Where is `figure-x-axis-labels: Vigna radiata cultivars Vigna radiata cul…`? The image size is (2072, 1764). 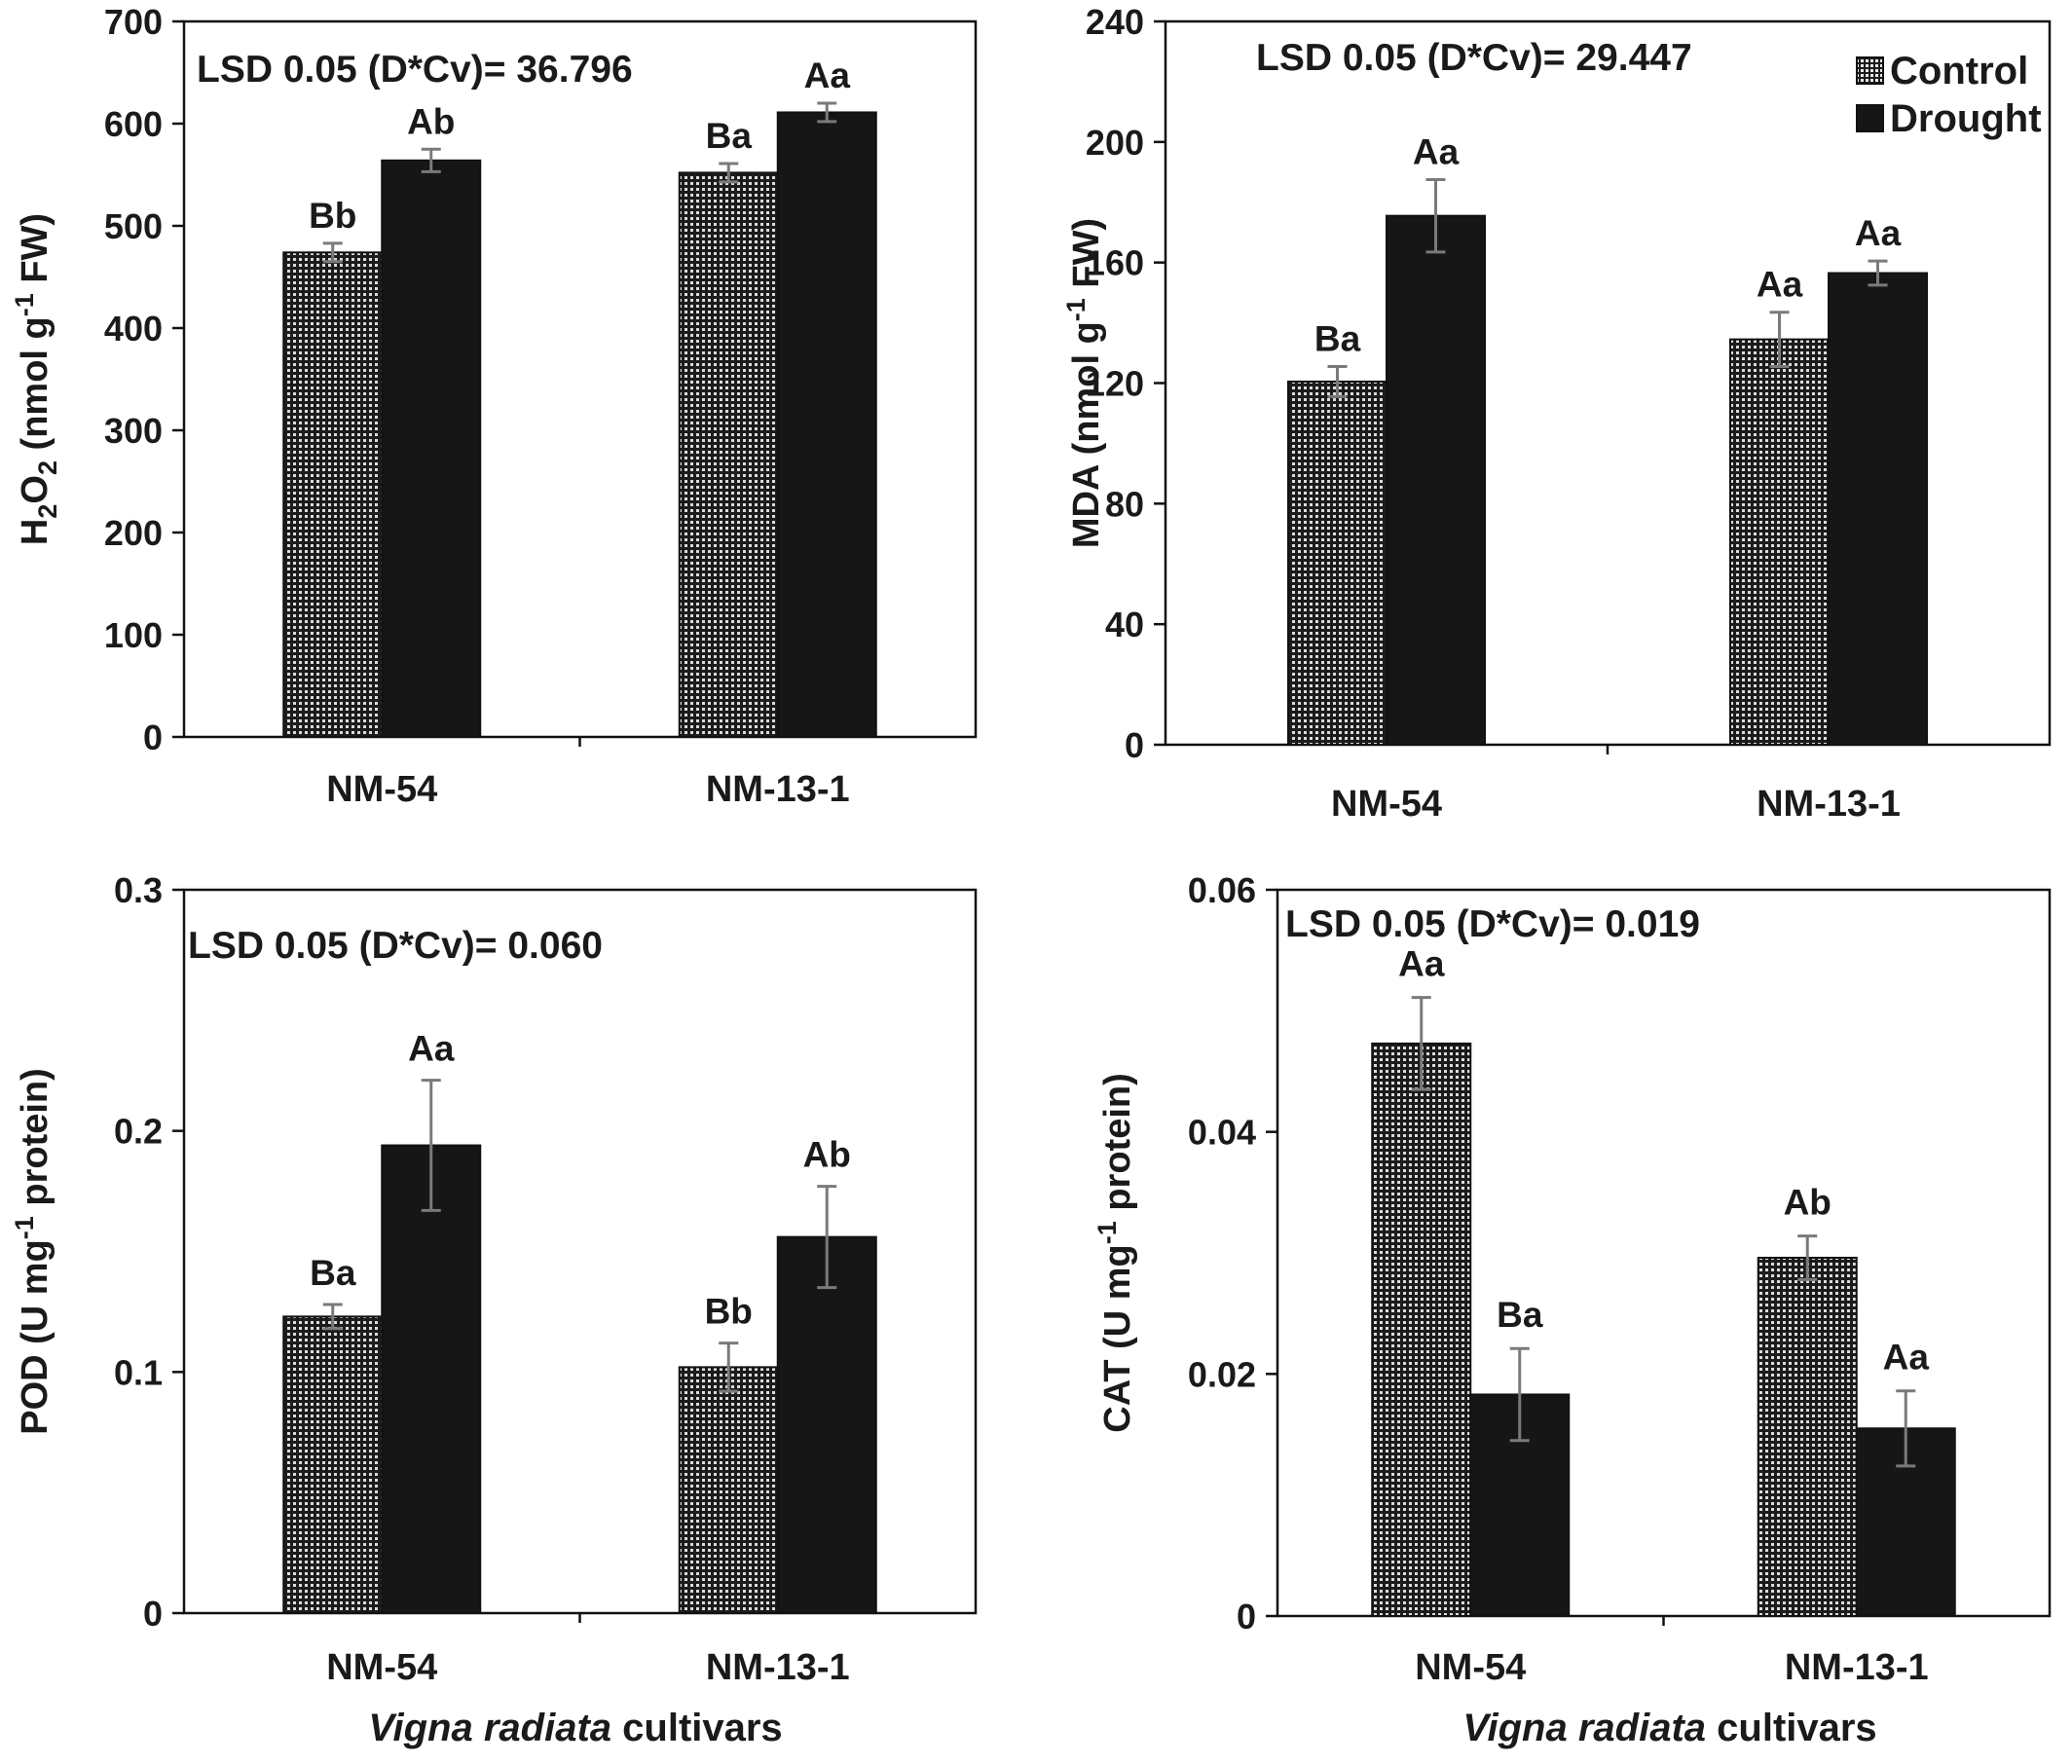 figure-x-axis-labels: Vigna radiata cultivars Vigna radiata cul… is located at coordinates (1122, 1728).